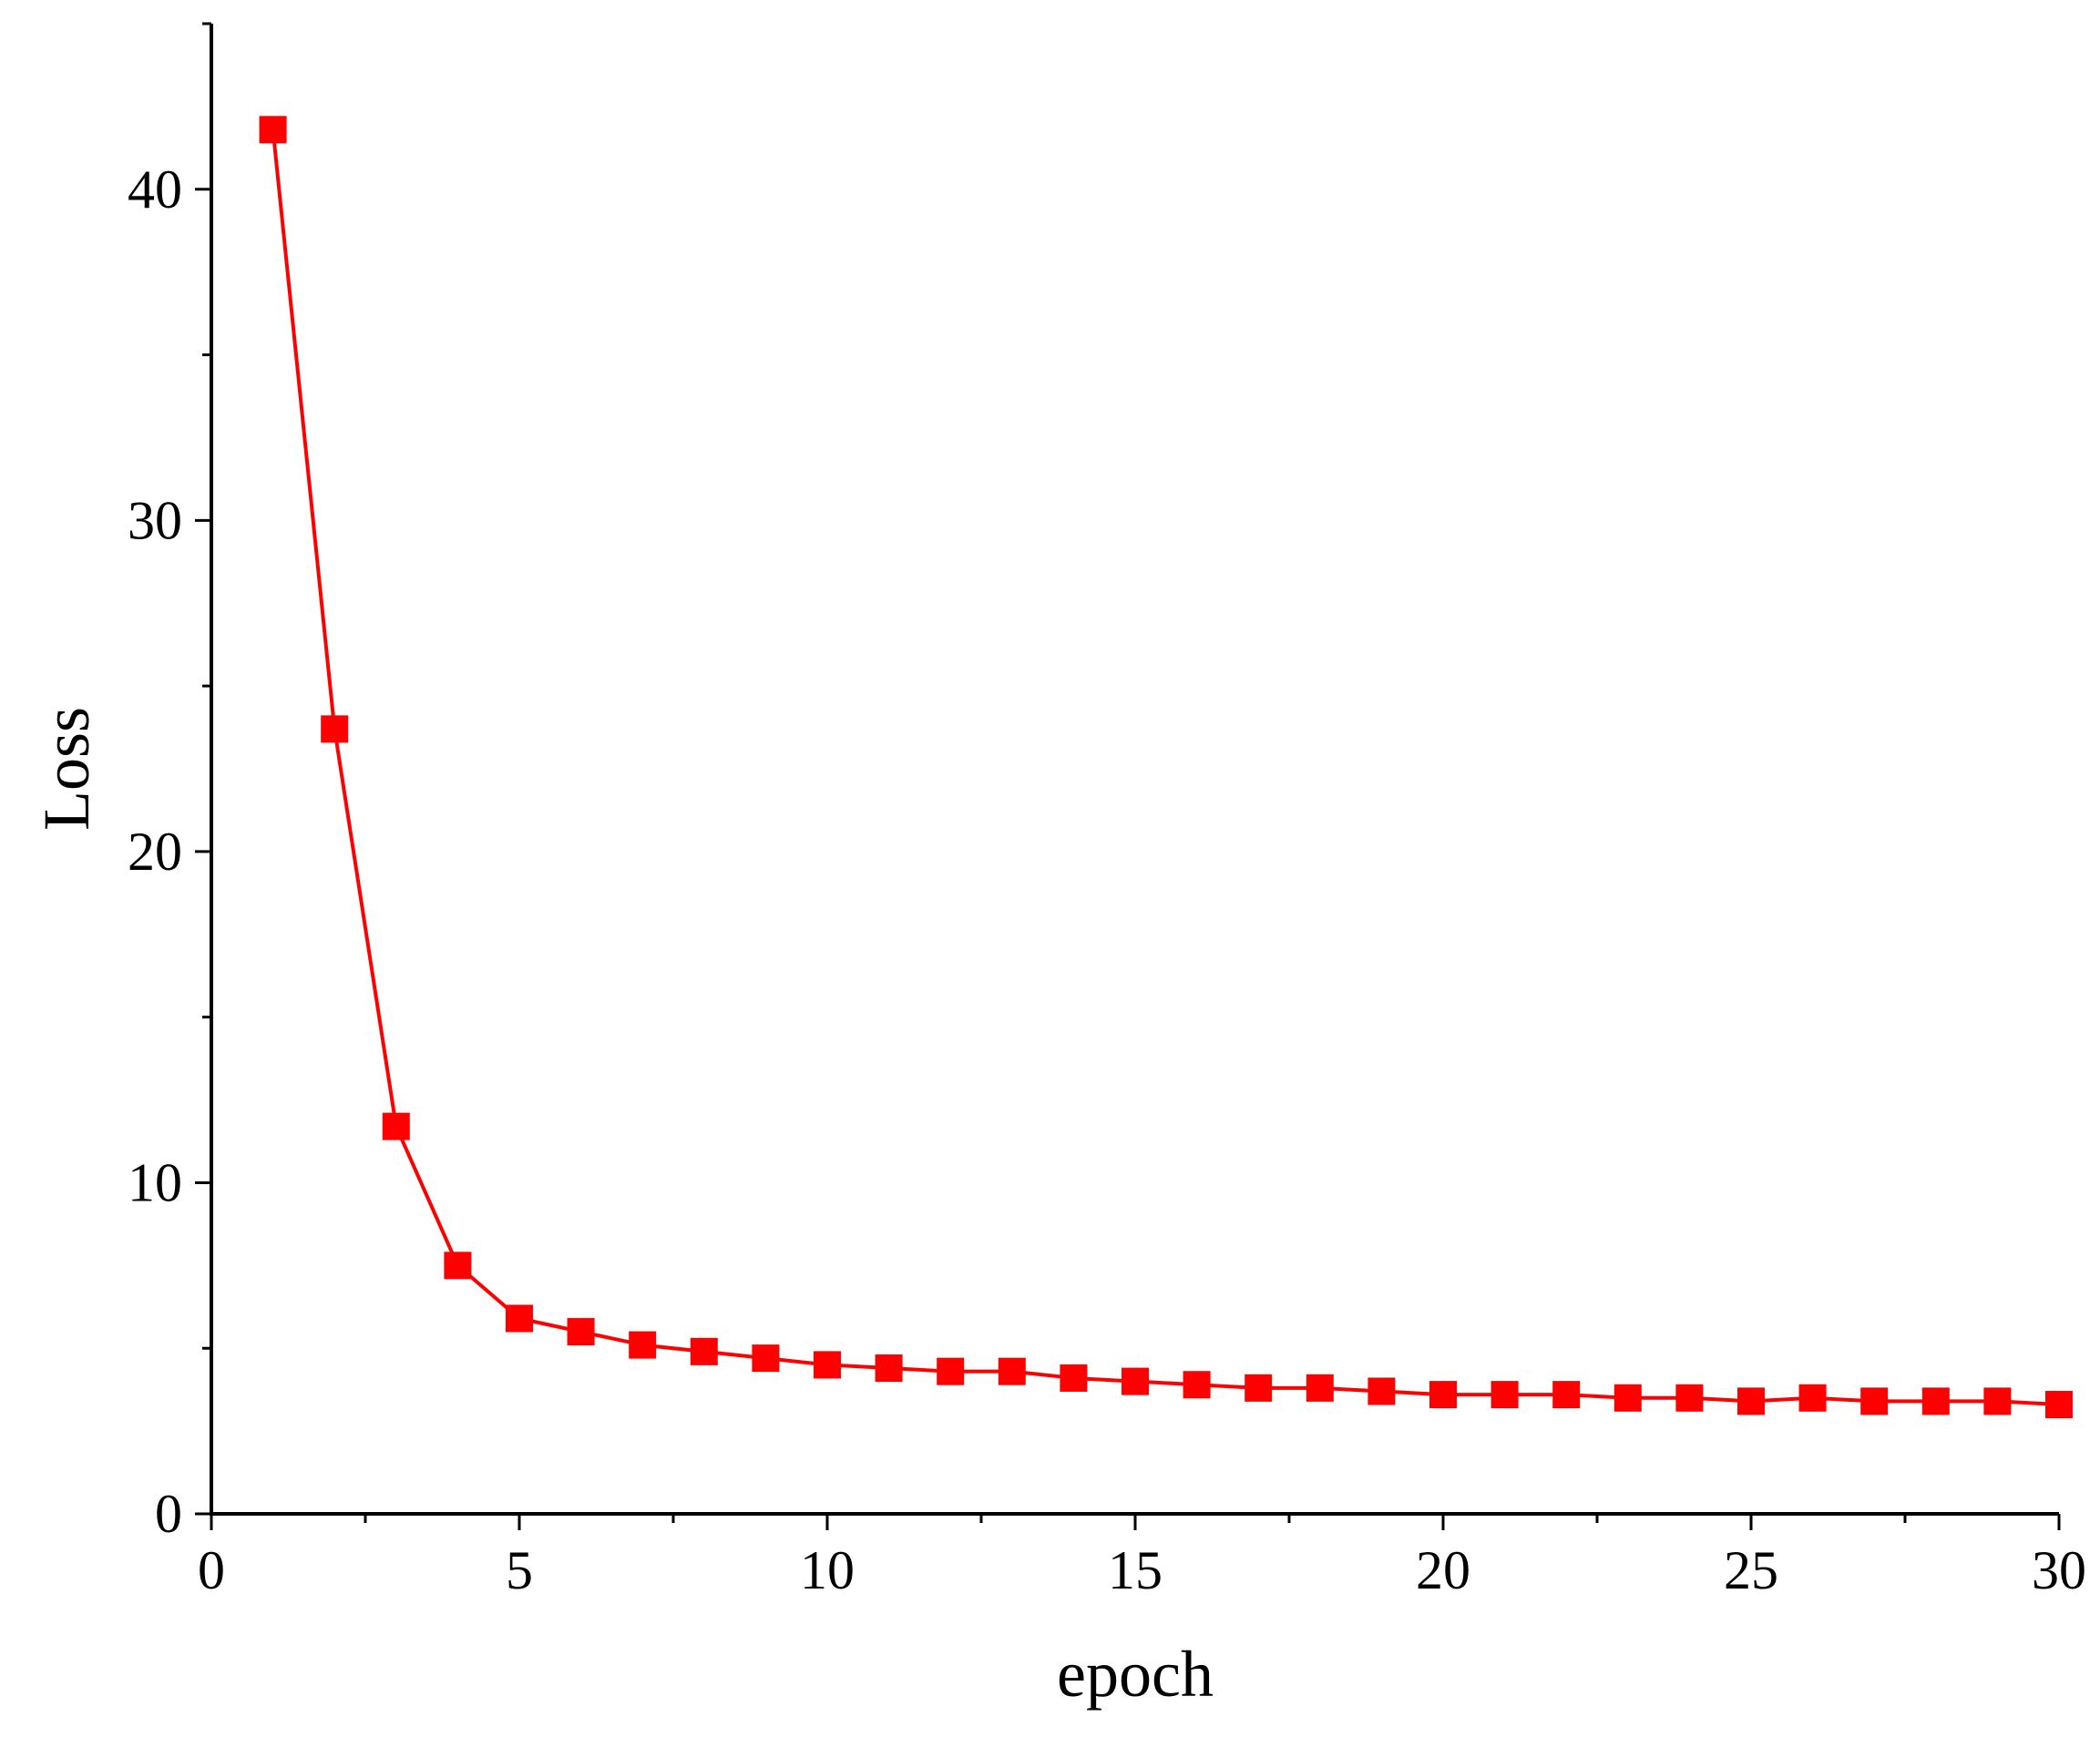 Image resolution: width=2100 pixels, height=1737 pixels. I want to click on x-tick-label: 0, so click(212, 1570).